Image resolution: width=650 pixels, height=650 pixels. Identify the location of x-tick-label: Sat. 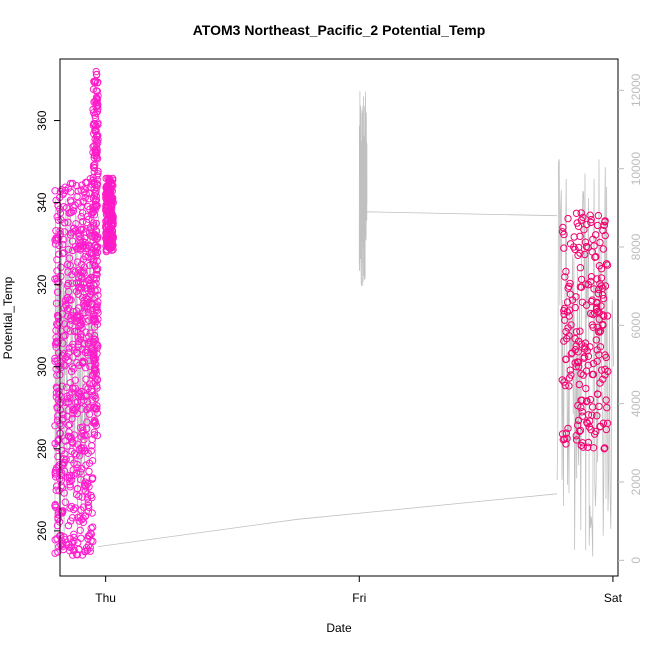
(613, 598).